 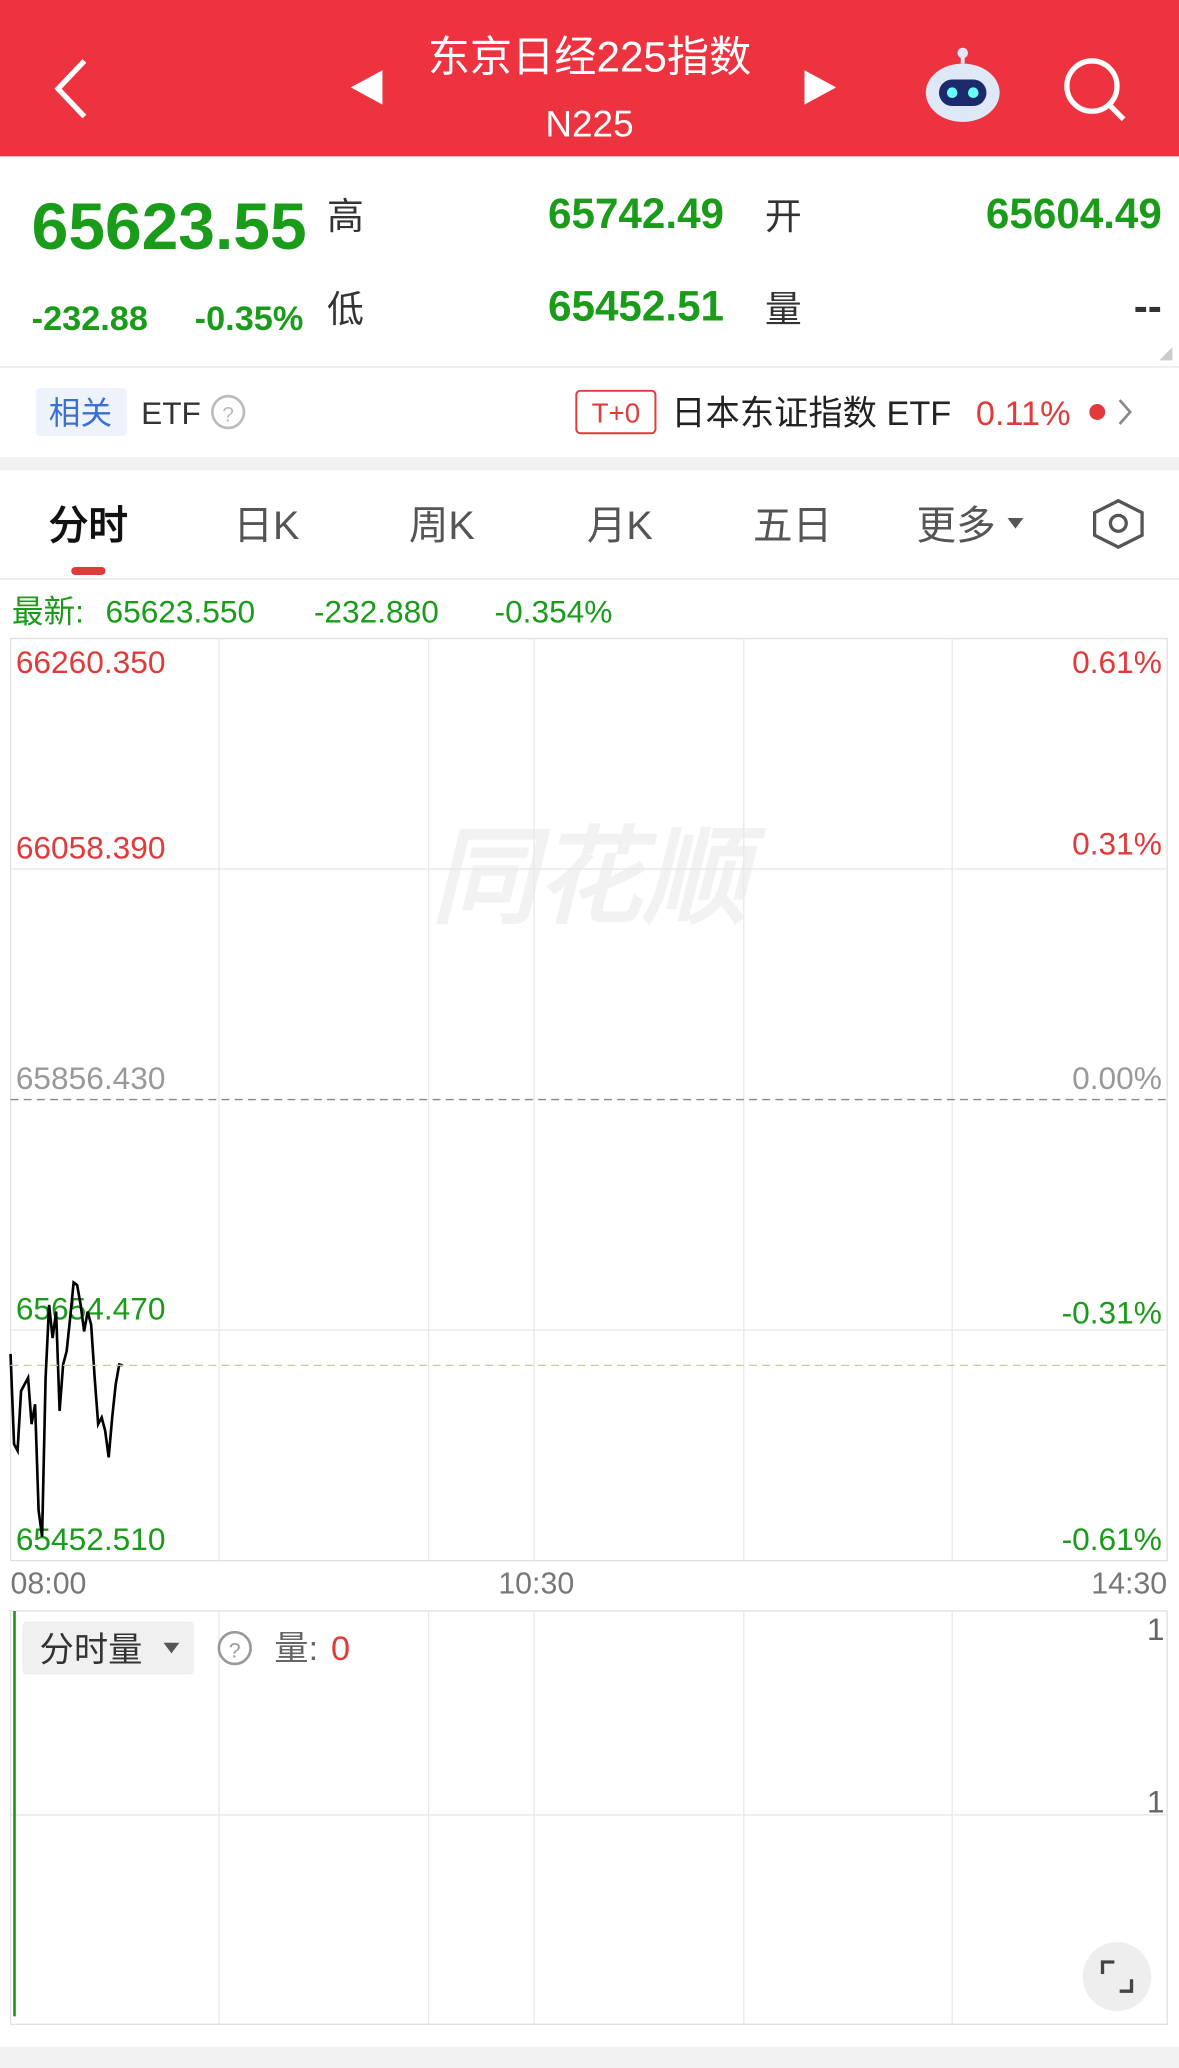 What do you see at coordinates (1166, 354) in the screenshot?
I see `corner-mark` at bounding box center [1166, 354].